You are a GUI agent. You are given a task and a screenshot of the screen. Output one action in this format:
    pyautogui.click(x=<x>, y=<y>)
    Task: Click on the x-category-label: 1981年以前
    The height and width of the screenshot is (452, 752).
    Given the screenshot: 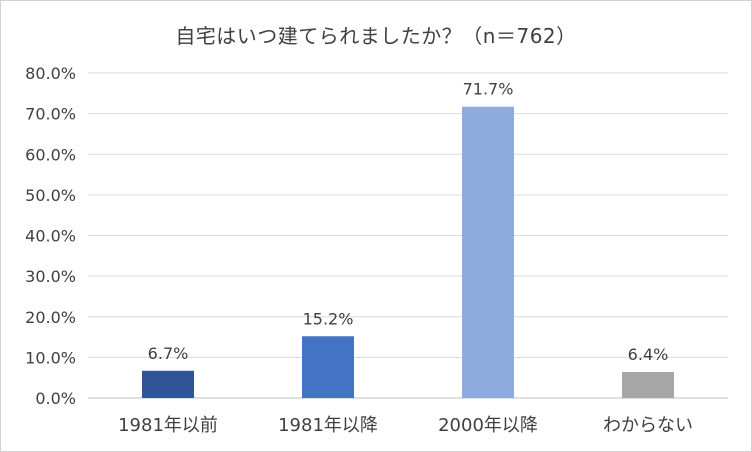 What is the action you would take?
    pyautogui.click(x=168, y=425)
    